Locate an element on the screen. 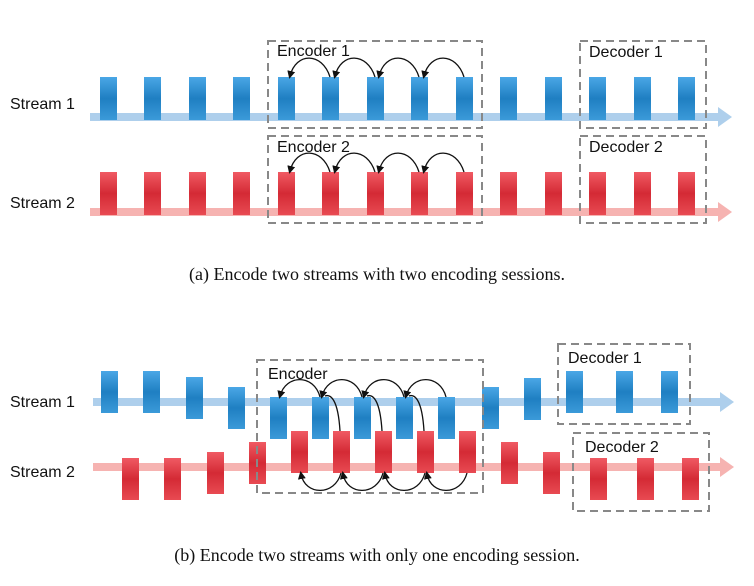  encoder-reference-arcs-top is located at coordinates (362, 405).